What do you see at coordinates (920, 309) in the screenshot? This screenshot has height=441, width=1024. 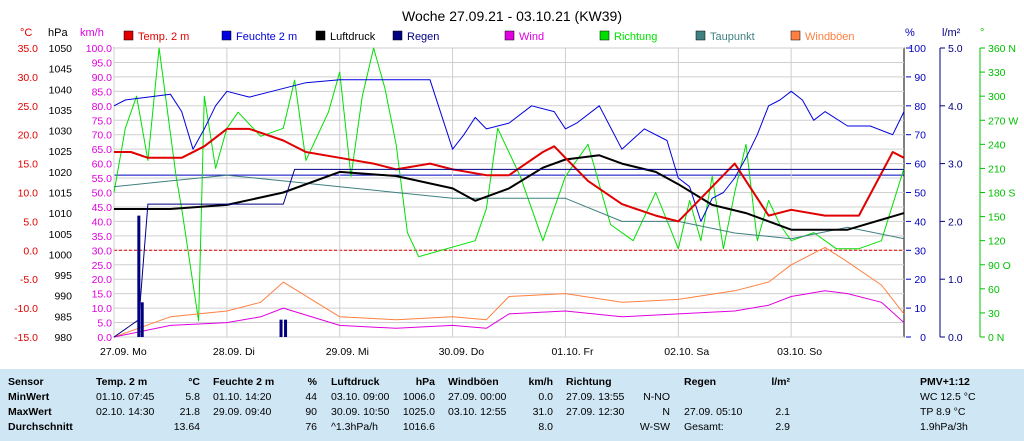 I see `y-tick-hum: 10` at bounding box center [920, 309].